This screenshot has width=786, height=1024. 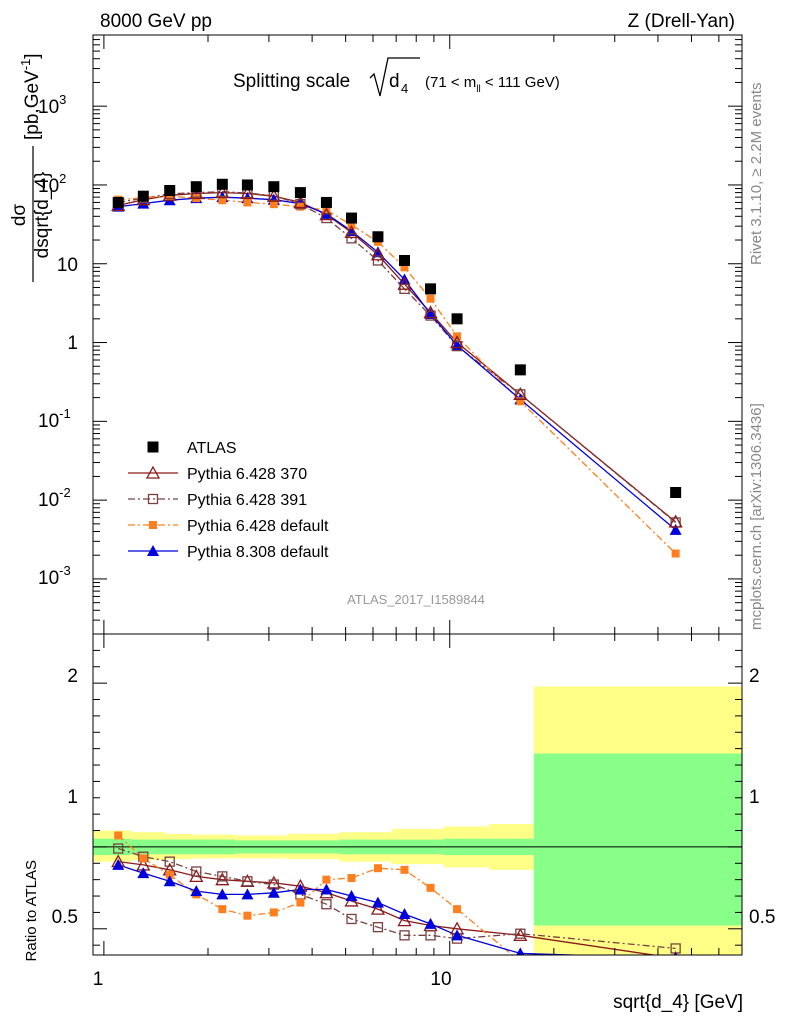 What do you see at coordinates (54, 498) in the screenshot?
I see `ytick-label-1e-2: 10⁻²` at bounding box center [54, 498].